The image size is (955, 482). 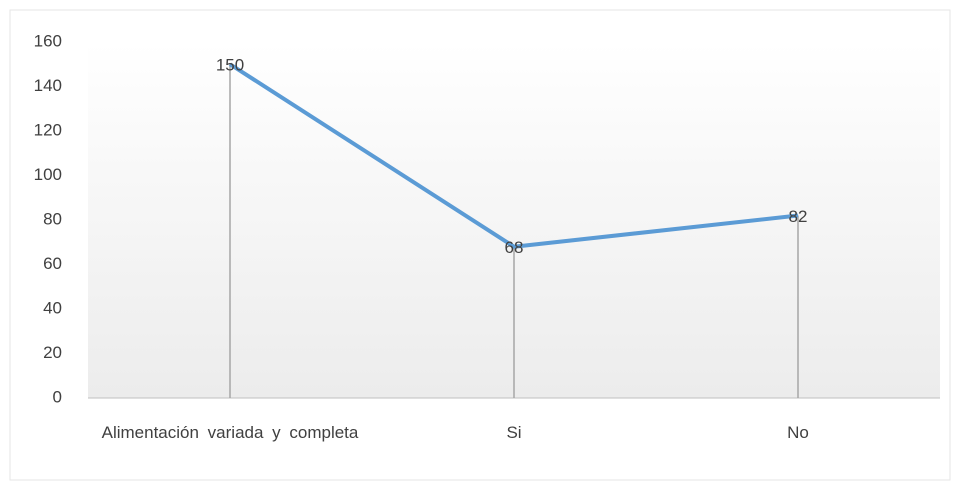 What do you see at coordinates (514, 247) in the screenshot?
I see `data-label: 68` at bounding box center [514, 247].